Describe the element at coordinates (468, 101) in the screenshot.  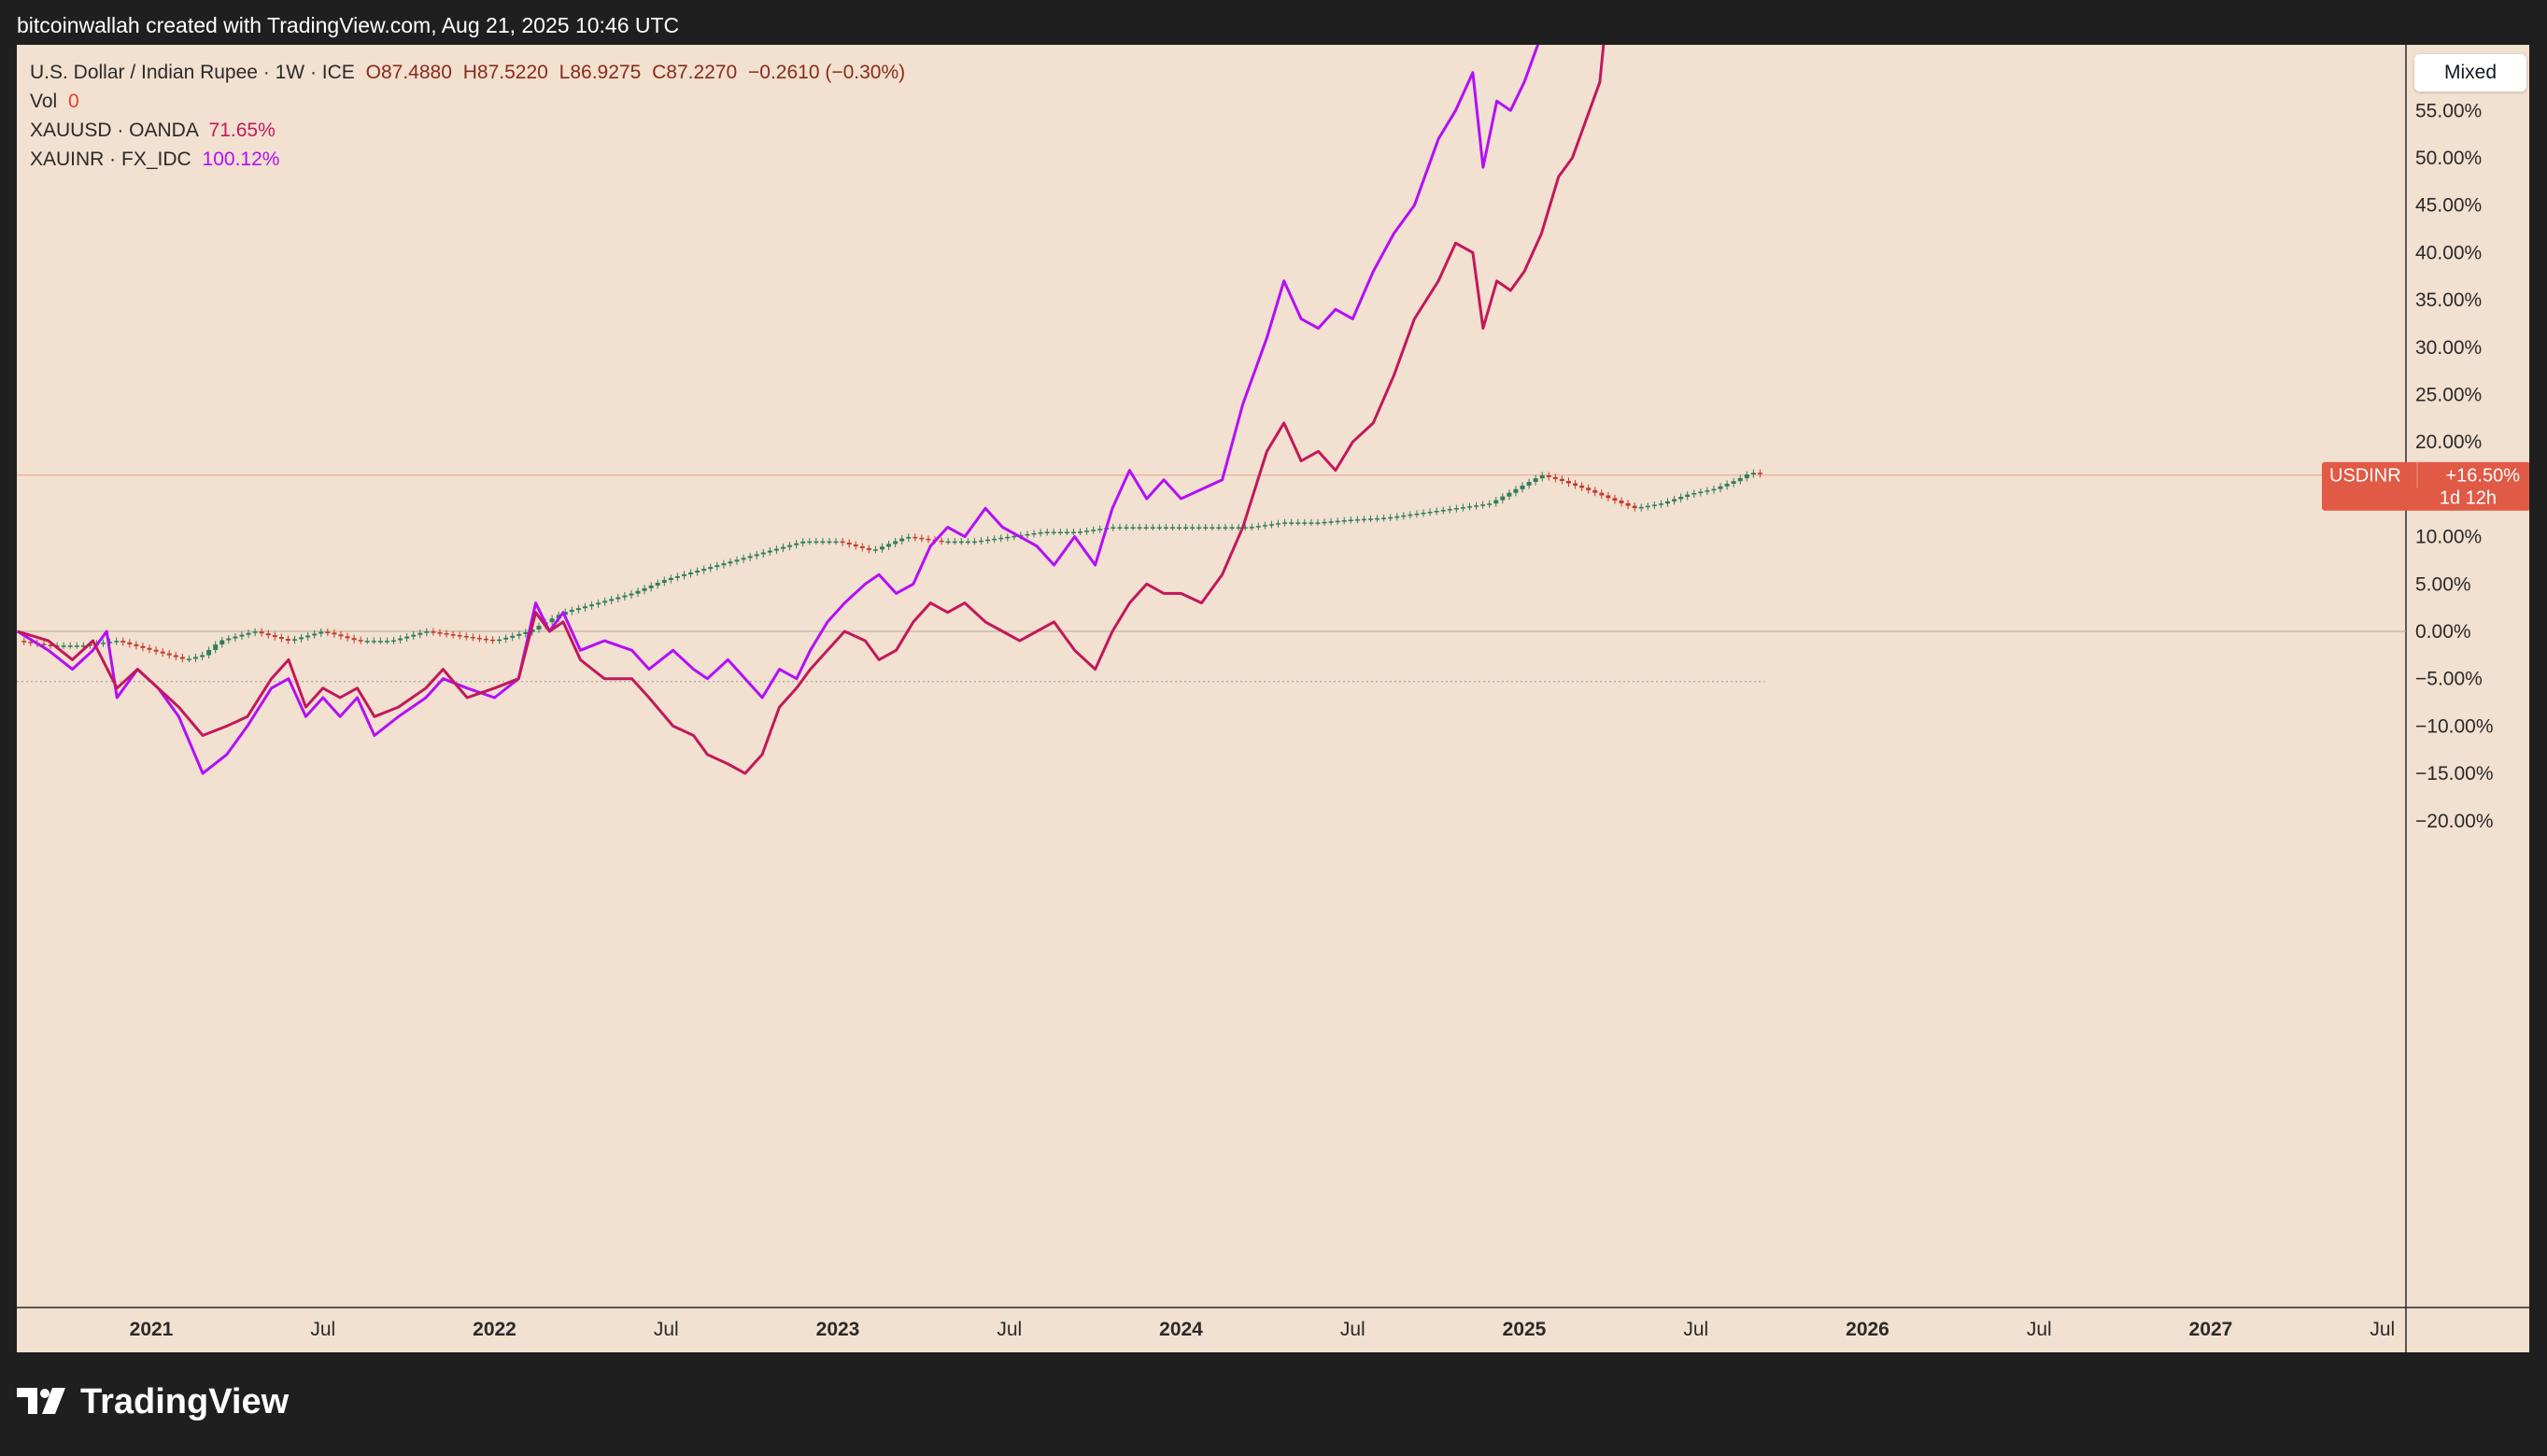
I see `legend-volume: Vol 0` at that location.